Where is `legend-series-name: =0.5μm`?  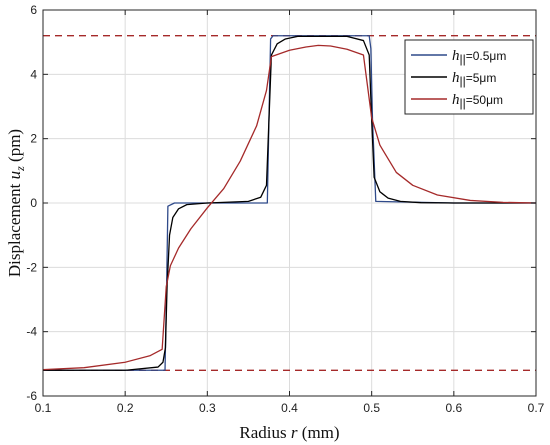 legend-series-name: =0.5μm is located at coordinates (486, 56).